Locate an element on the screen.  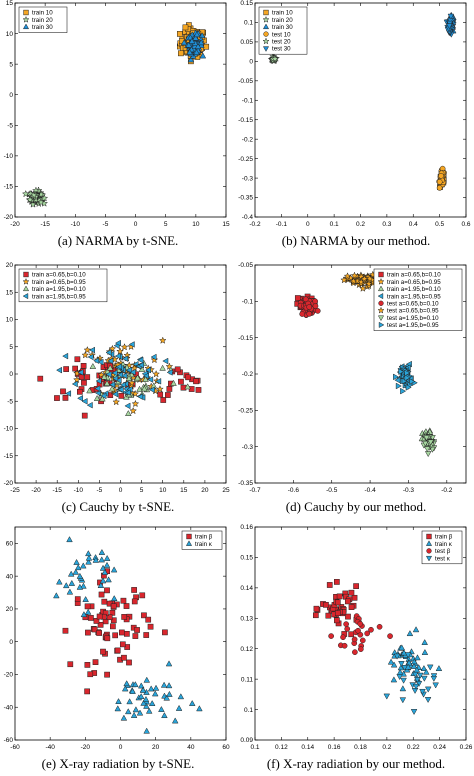
y-tick-label: 15 is located at coordinates (10, 3).